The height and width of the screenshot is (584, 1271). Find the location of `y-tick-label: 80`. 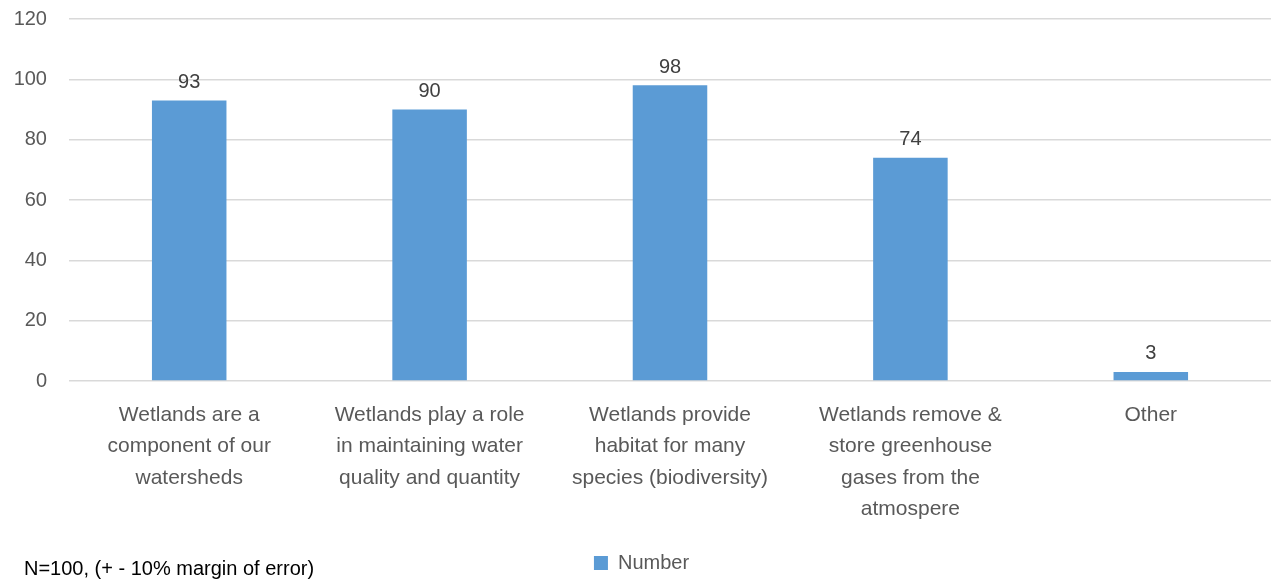

y-tick-label: 80 is located at coordinates (35, 138).